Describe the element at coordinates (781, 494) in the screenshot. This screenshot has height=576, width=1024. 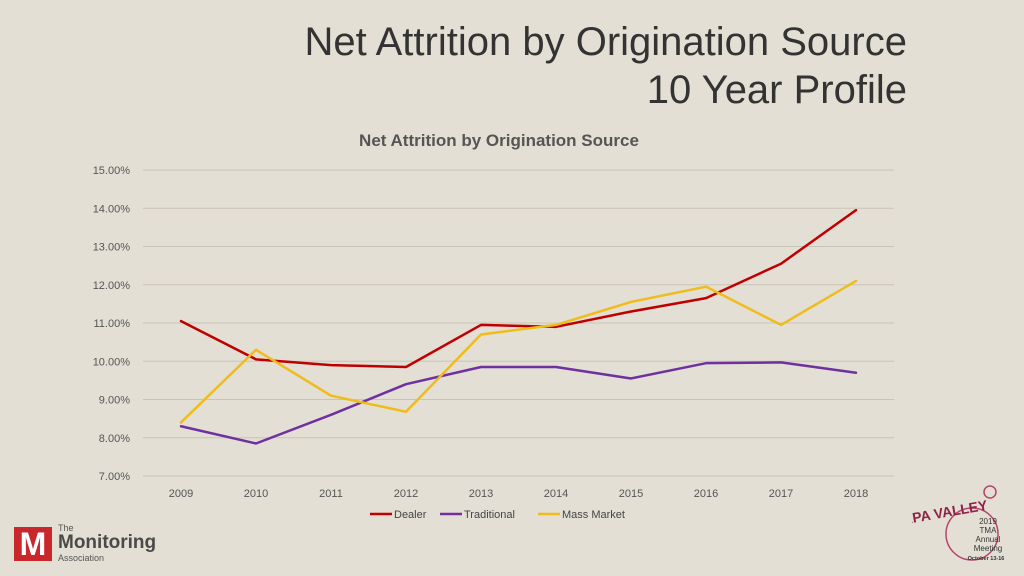
I see `x-tick-label: 2017` at that location.